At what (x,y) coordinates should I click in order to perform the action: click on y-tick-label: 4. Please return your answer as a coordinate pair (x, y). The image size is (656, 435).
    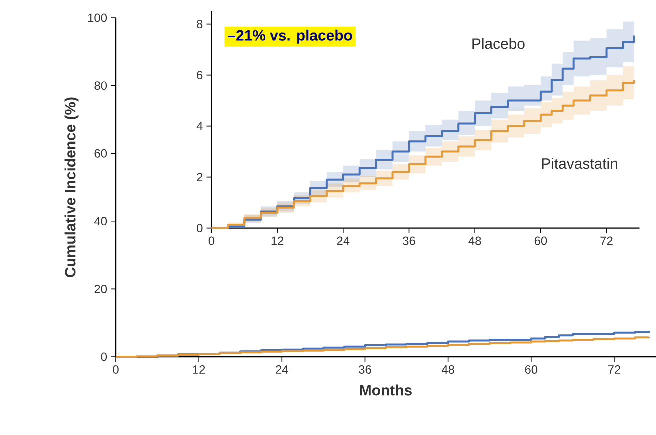
    Looking at the image, I should click on (199, 126).